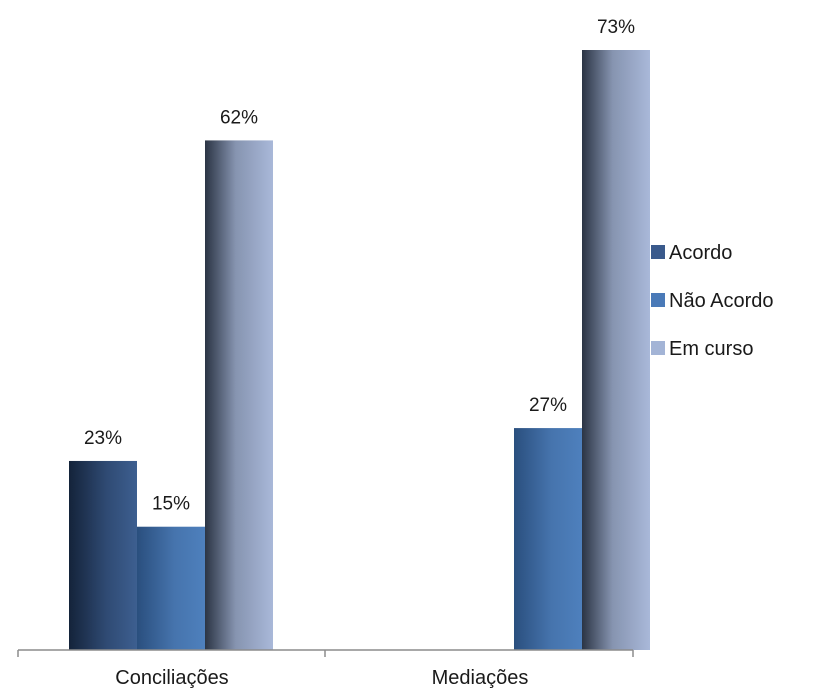 The width and height of the screenshot is (823, 694). Describe the element at coordinates (721, 301) in the screenshot. I see `legend-label: Não Acordo` at that location.